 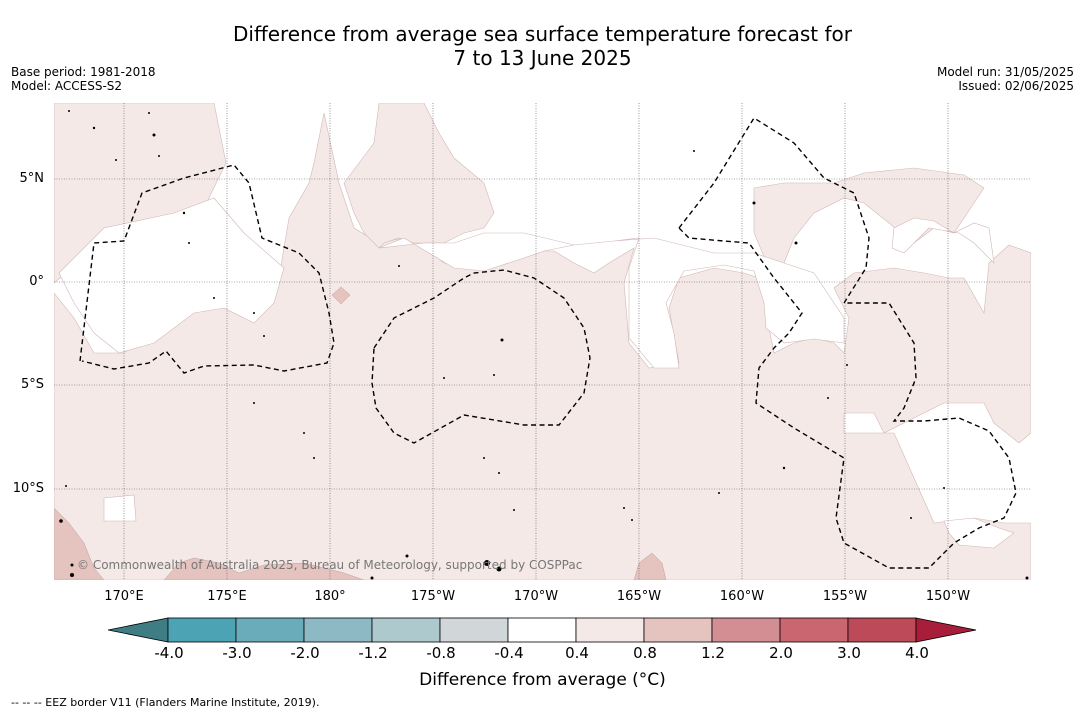 What do you see at coordinates (32, 384) in the screenshot?
I see `lat-label-5s: 5°S` at bounding box center [32, 384].